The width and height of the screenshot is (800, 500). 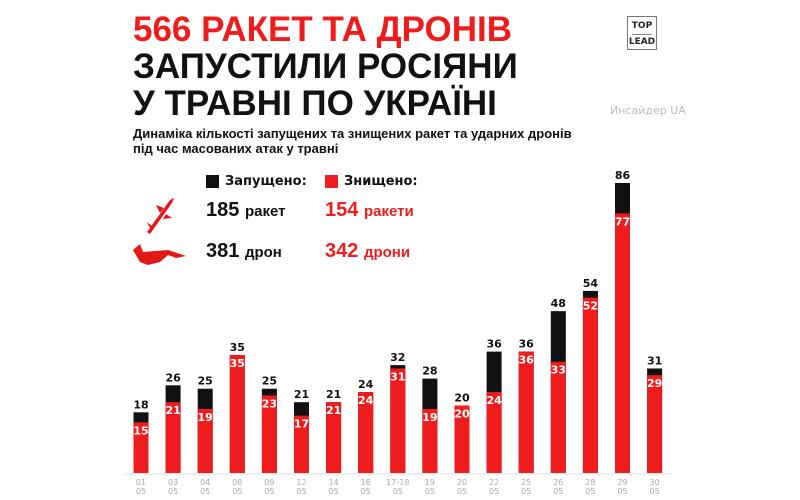 I want to click on label-destroyed: 29, so click(x=654, y=383).